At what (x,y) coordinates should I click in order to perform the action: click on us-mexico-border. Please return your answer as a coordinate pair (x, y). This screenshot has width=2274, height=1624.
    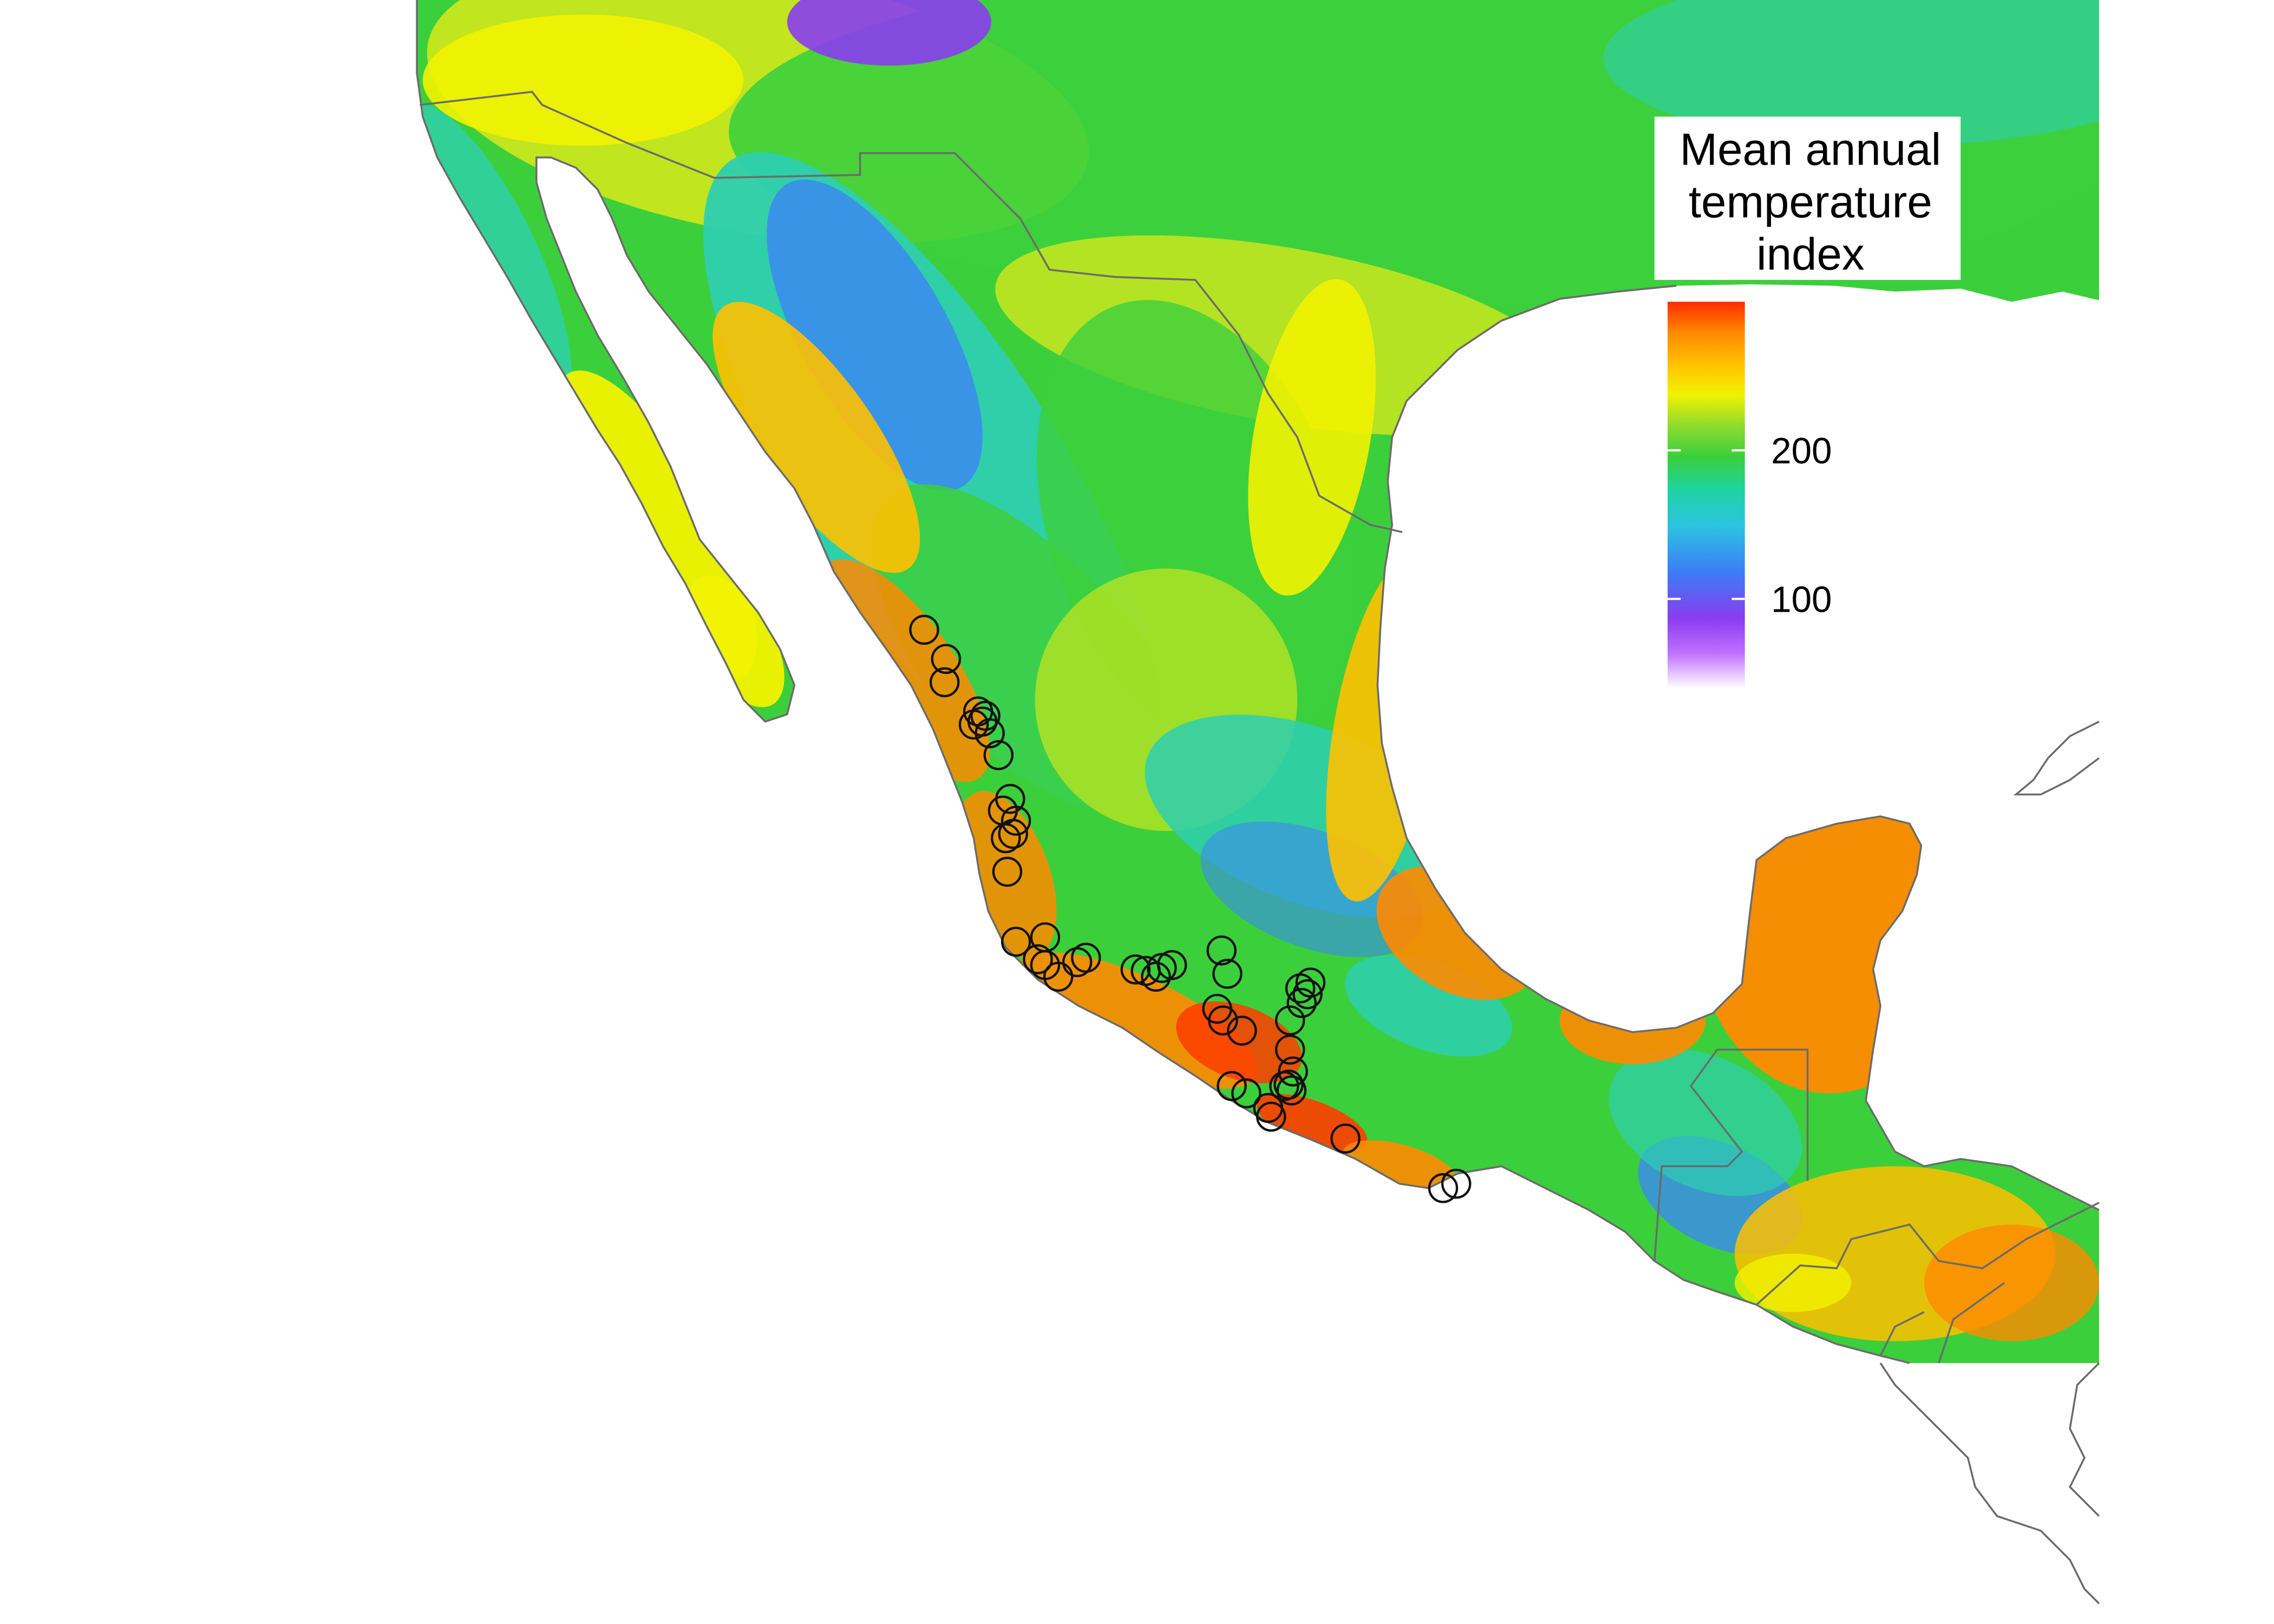
    Looking at the image, I should click on (912, 311).